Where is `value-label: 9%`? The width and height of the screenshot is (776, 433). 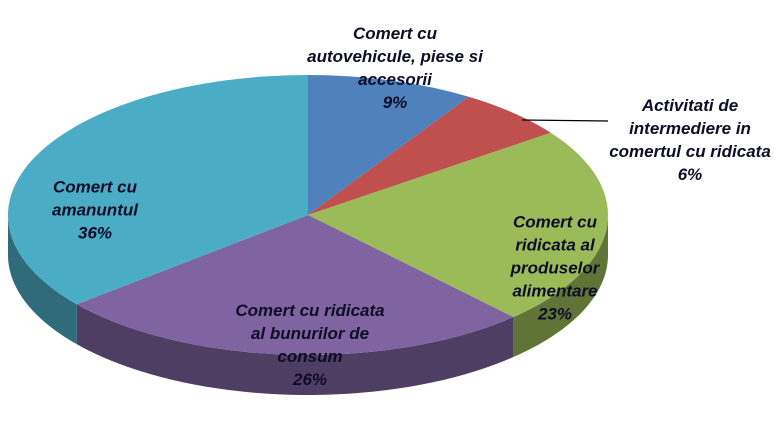 value-label: 9% is located at coordinates (395, 102).